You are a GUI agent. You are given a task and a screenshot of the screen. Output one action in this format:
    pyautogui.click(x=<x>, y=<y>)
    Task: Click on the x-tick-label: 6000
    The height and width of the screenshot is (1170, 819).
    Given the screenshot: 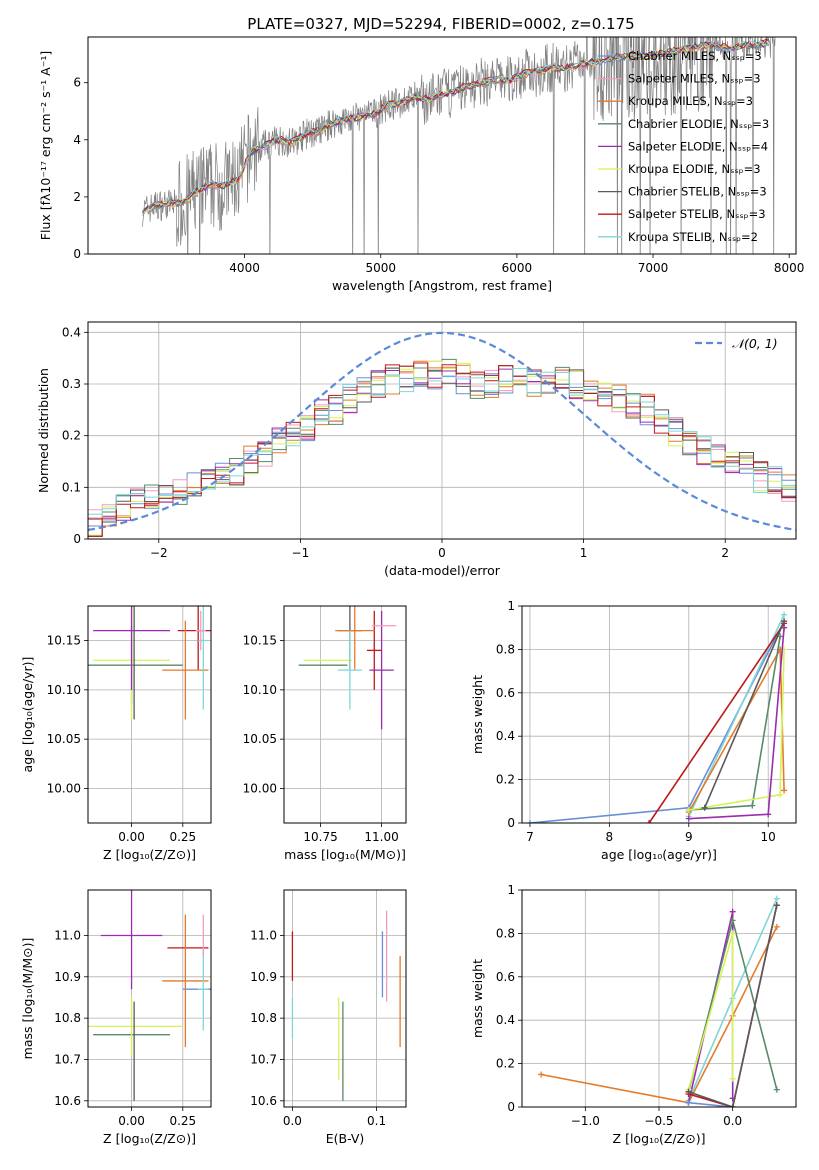 What is the action you would take?
    pyautogui.click(x=517, y=268)
    